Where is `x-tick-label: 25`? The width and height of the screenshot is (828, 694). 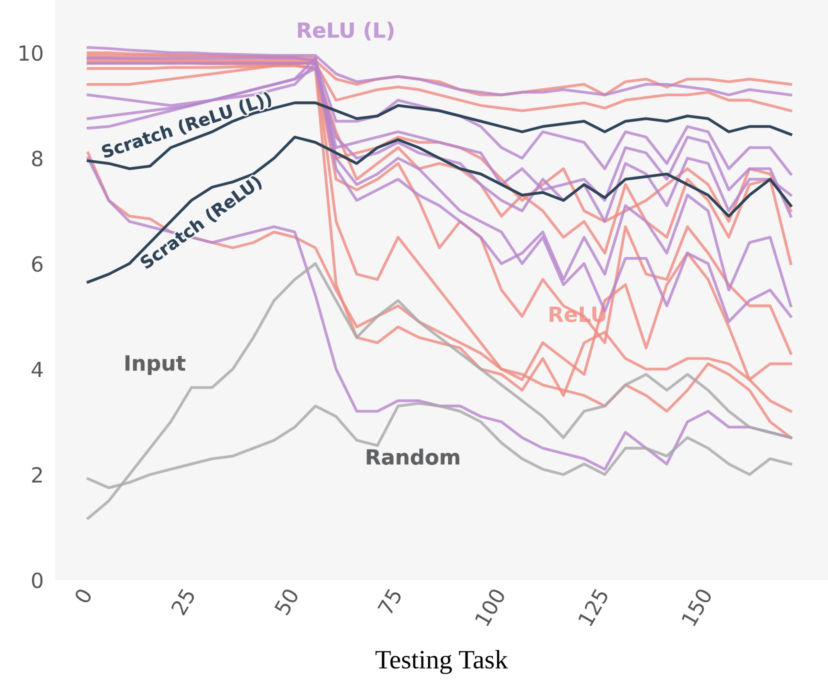 x-tick-label: 25 is located at coordinates (183, 602).